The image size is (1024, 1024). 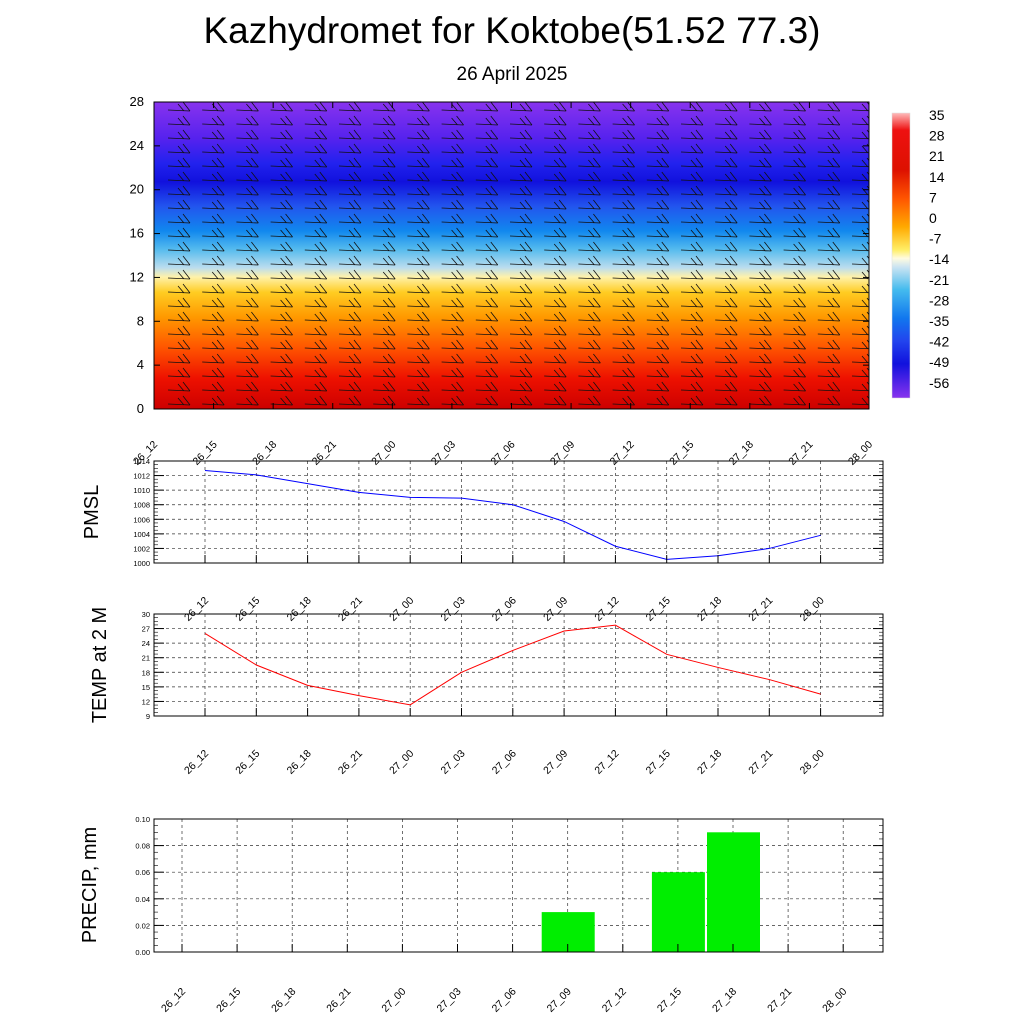 I want to click on y-tick-label: 0.06, so click(x=142, y=872).